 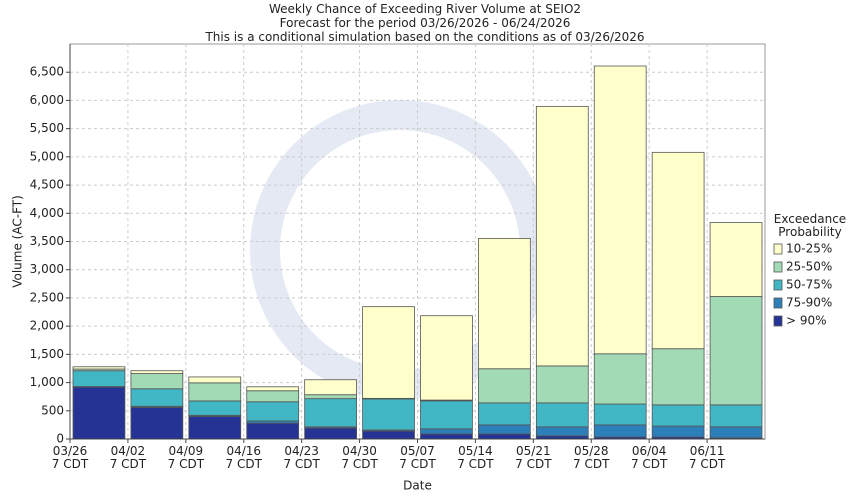 What do you see at coordinates (47, 326) in the screenshot?
I see `y-tick-label: 2,000` at bounding box center [47, 326].